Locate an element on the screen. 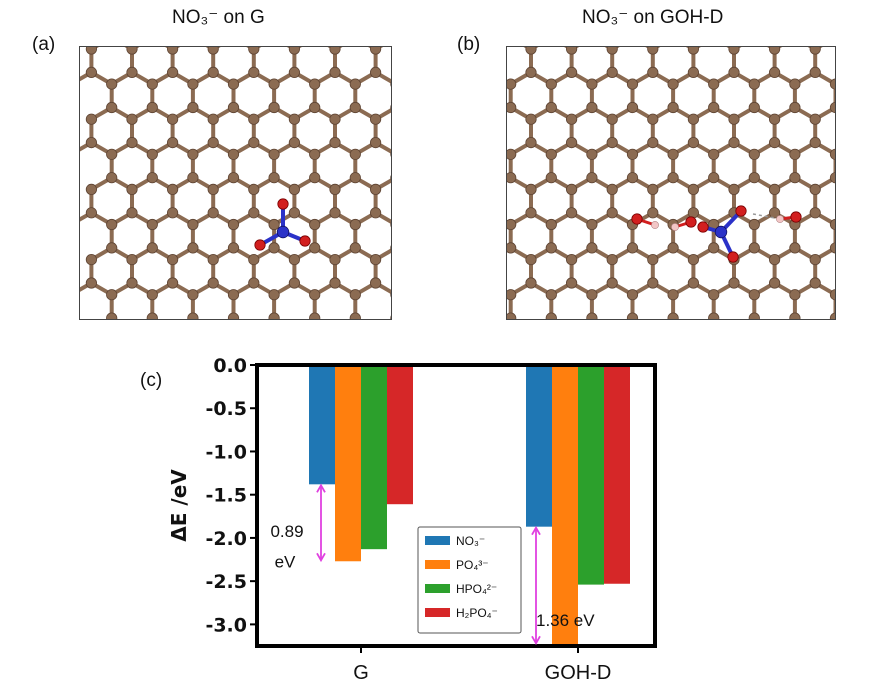  nitrate-molecule is located at coordinates (282, 224).